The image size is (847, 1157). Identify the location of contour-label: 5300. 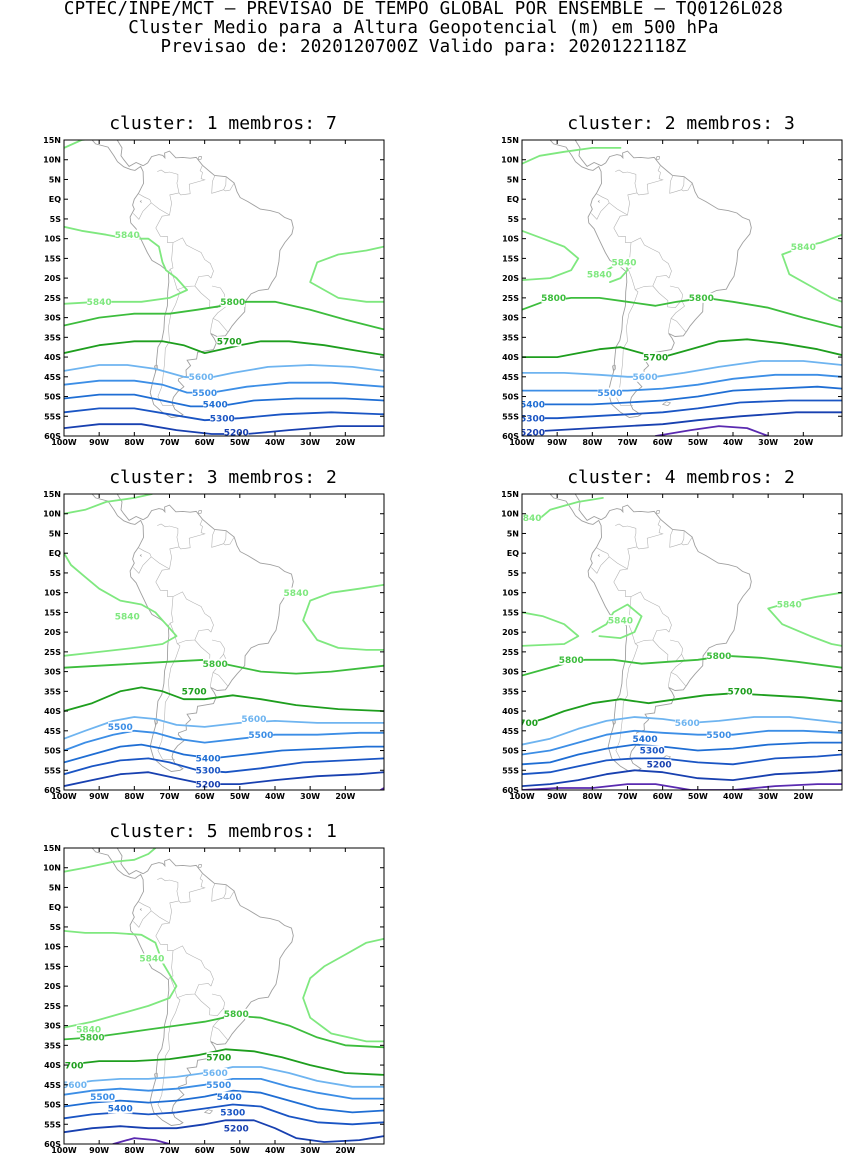
(532, 419).